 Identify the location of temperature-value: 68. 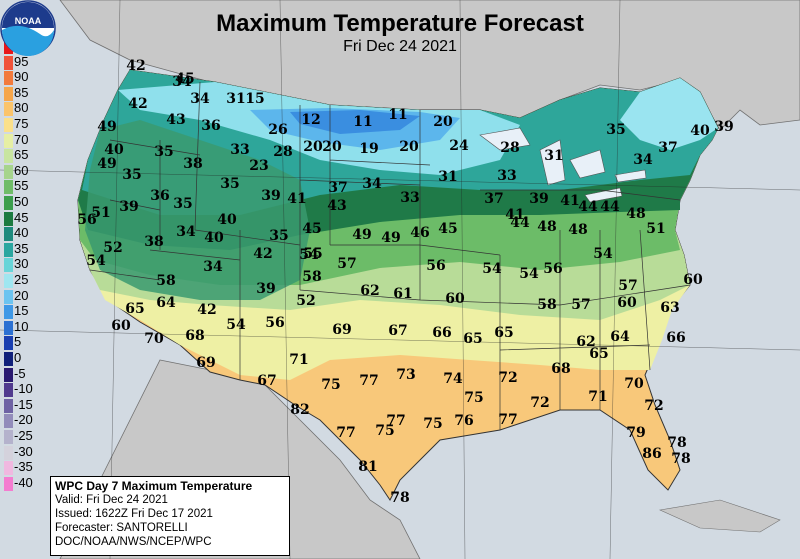
(194, 336).